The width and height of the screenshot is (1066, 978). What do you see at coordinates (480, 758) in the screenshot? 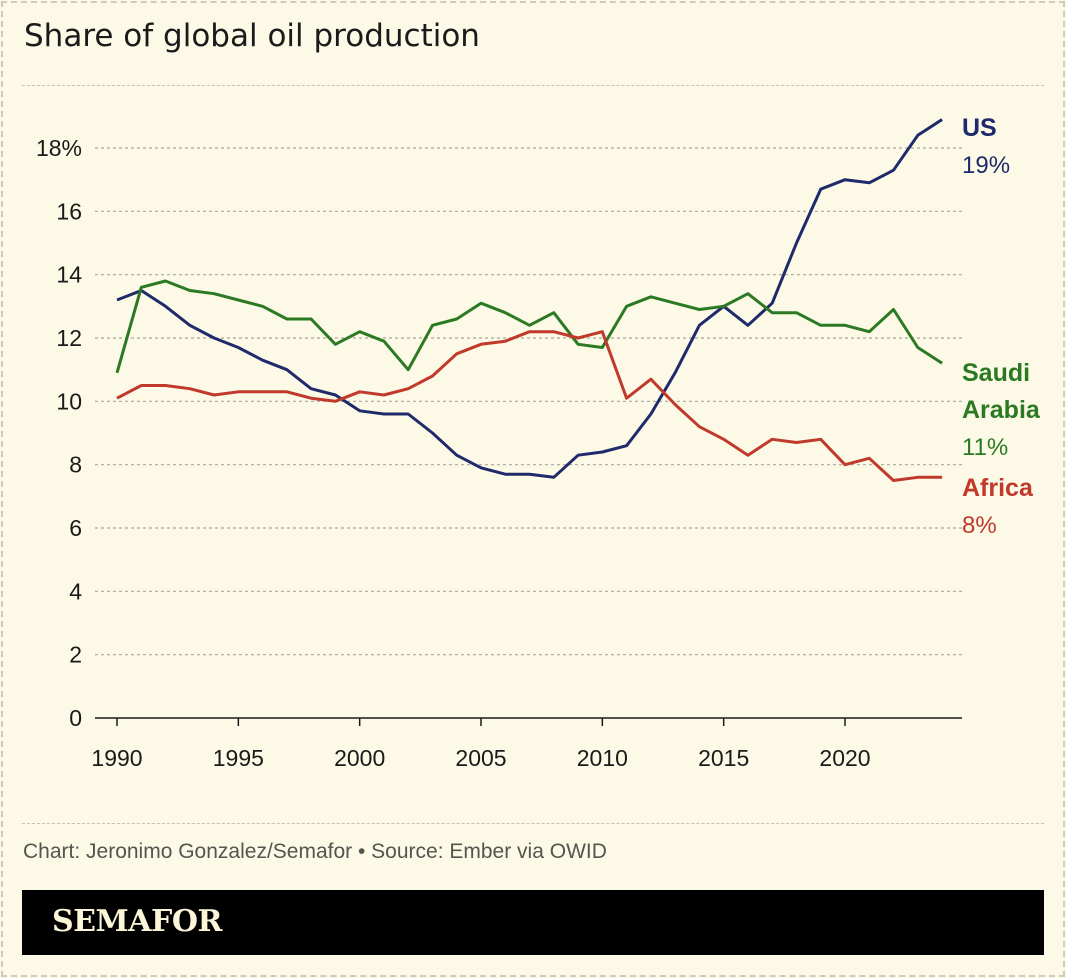
I see `x-tick-label: 2005` at bounding box center [480, 758].